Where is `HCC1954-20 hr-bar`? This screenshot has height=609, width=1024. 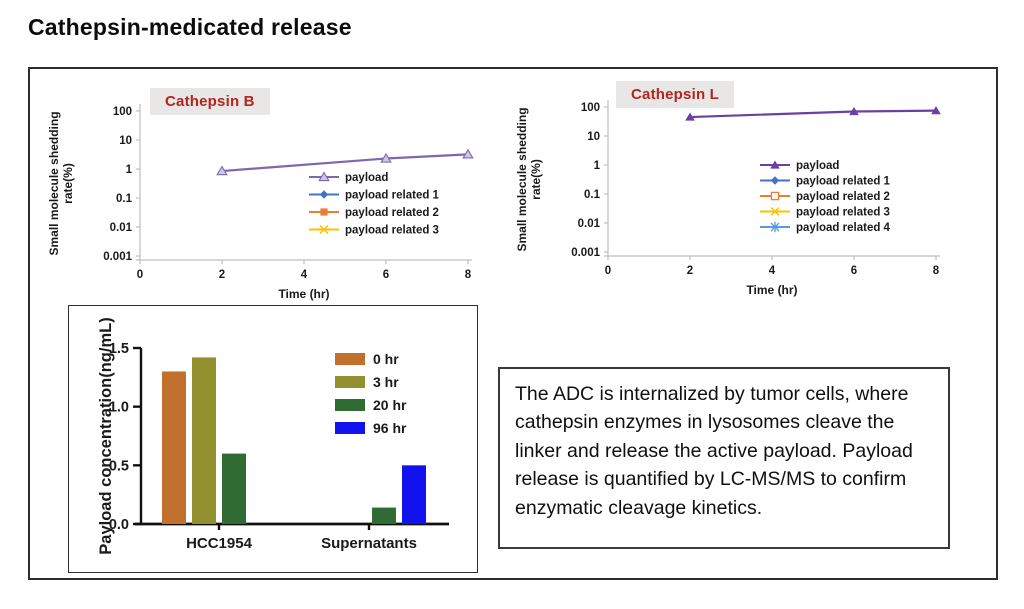 HCC1954-20 hr-bar is located at coordinates (234, 488).